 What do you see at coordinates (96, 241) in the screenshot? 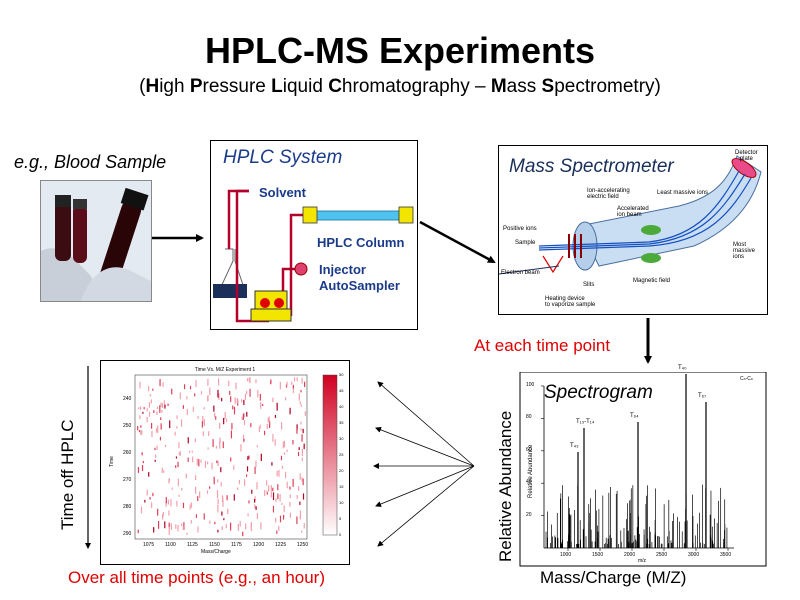
I see `blood-sample-image` at bounding box center [96, 241].